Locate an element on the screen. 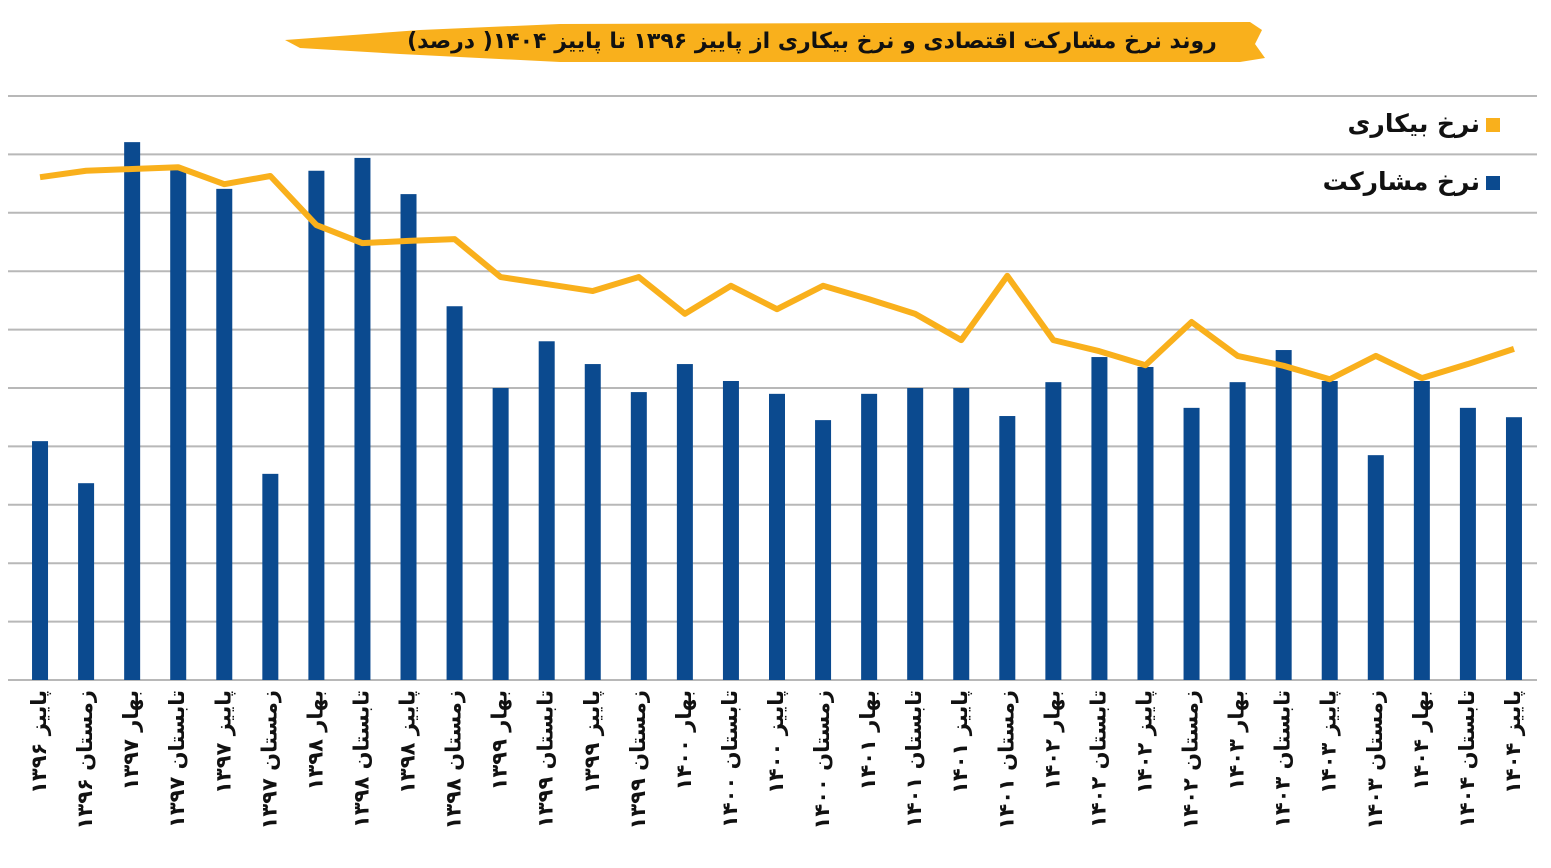 The height and width of the screenshot is (868, 1551). x-tick-label: پاییز ۱۳۹۷ is located at coordinates (223, 742).